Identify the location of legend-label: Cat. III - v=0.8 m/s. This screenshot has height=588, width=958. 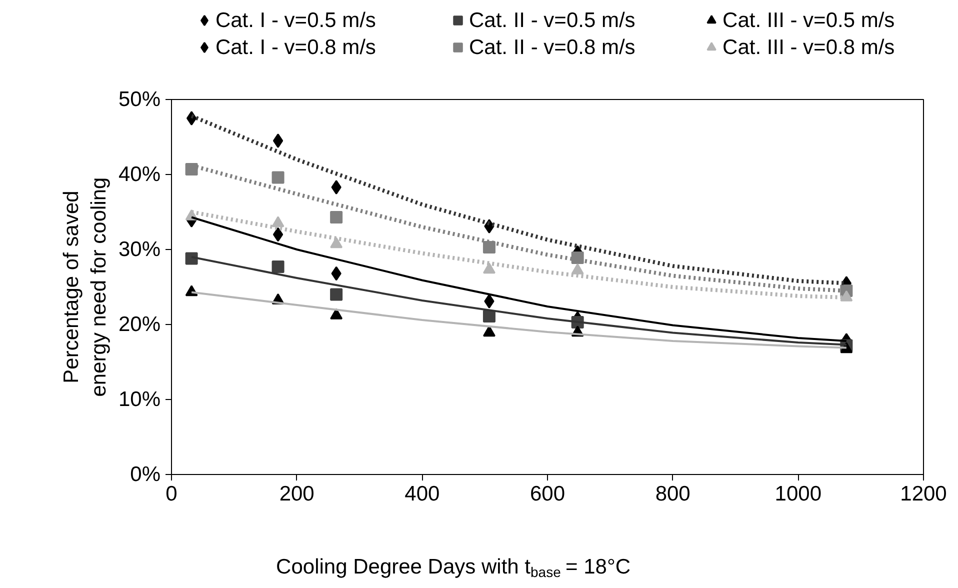
(808, 47).